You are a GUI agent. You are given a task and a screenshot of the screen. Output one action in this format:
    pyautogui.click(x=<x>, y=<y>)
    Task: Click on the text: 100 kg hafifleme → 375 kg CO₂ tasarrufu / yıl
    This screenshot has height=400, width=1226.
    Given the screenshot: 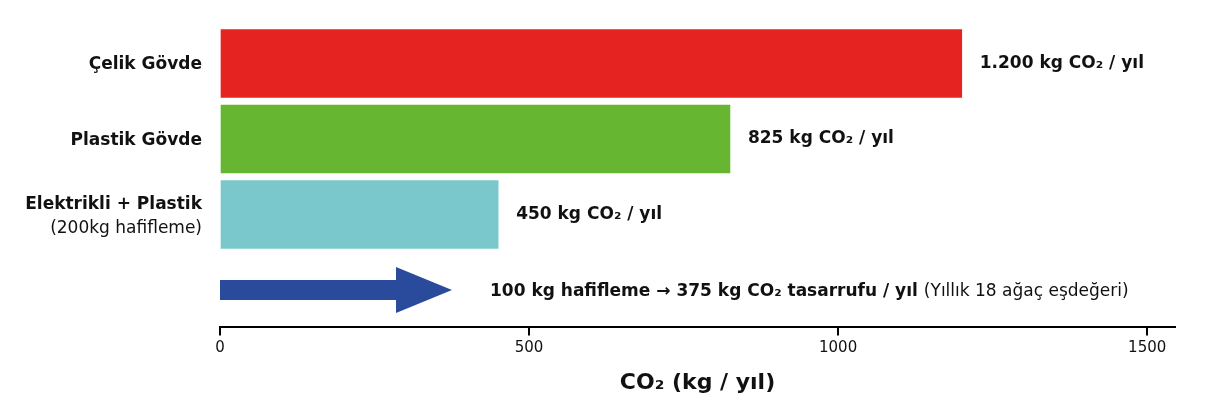 What is the action you would take?
    pyautogui.click(x=704, y=290)
    